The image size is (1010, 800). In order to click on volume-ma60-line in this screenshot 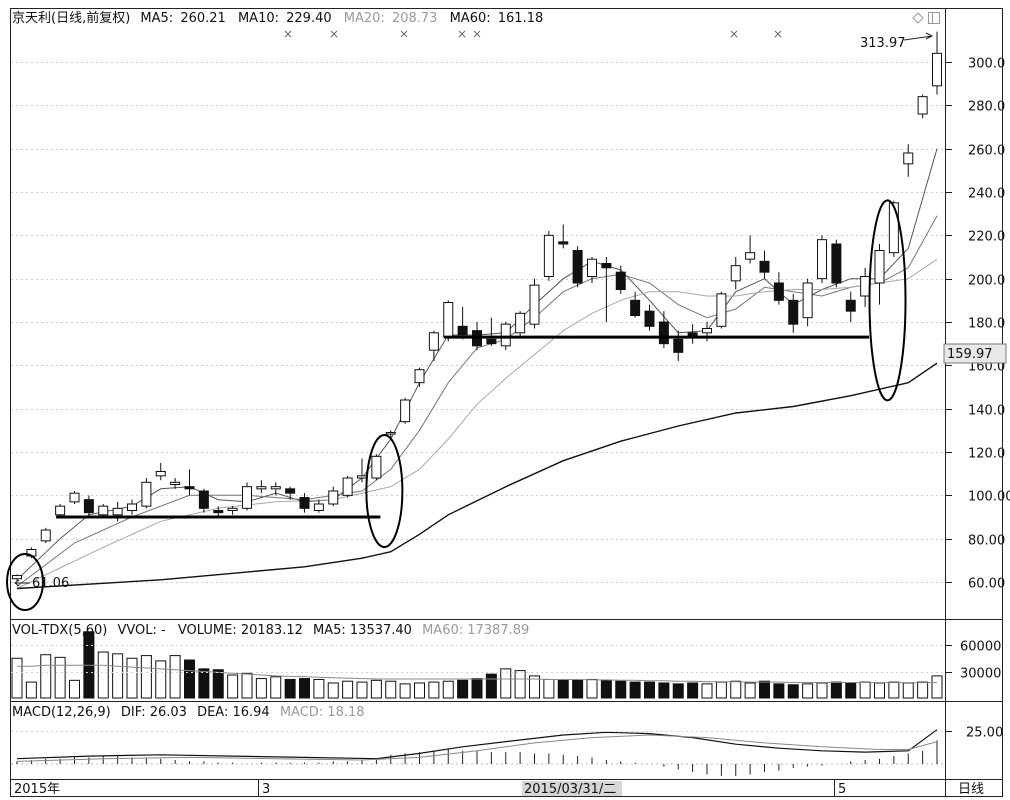, I will do `click(477, 674)`.